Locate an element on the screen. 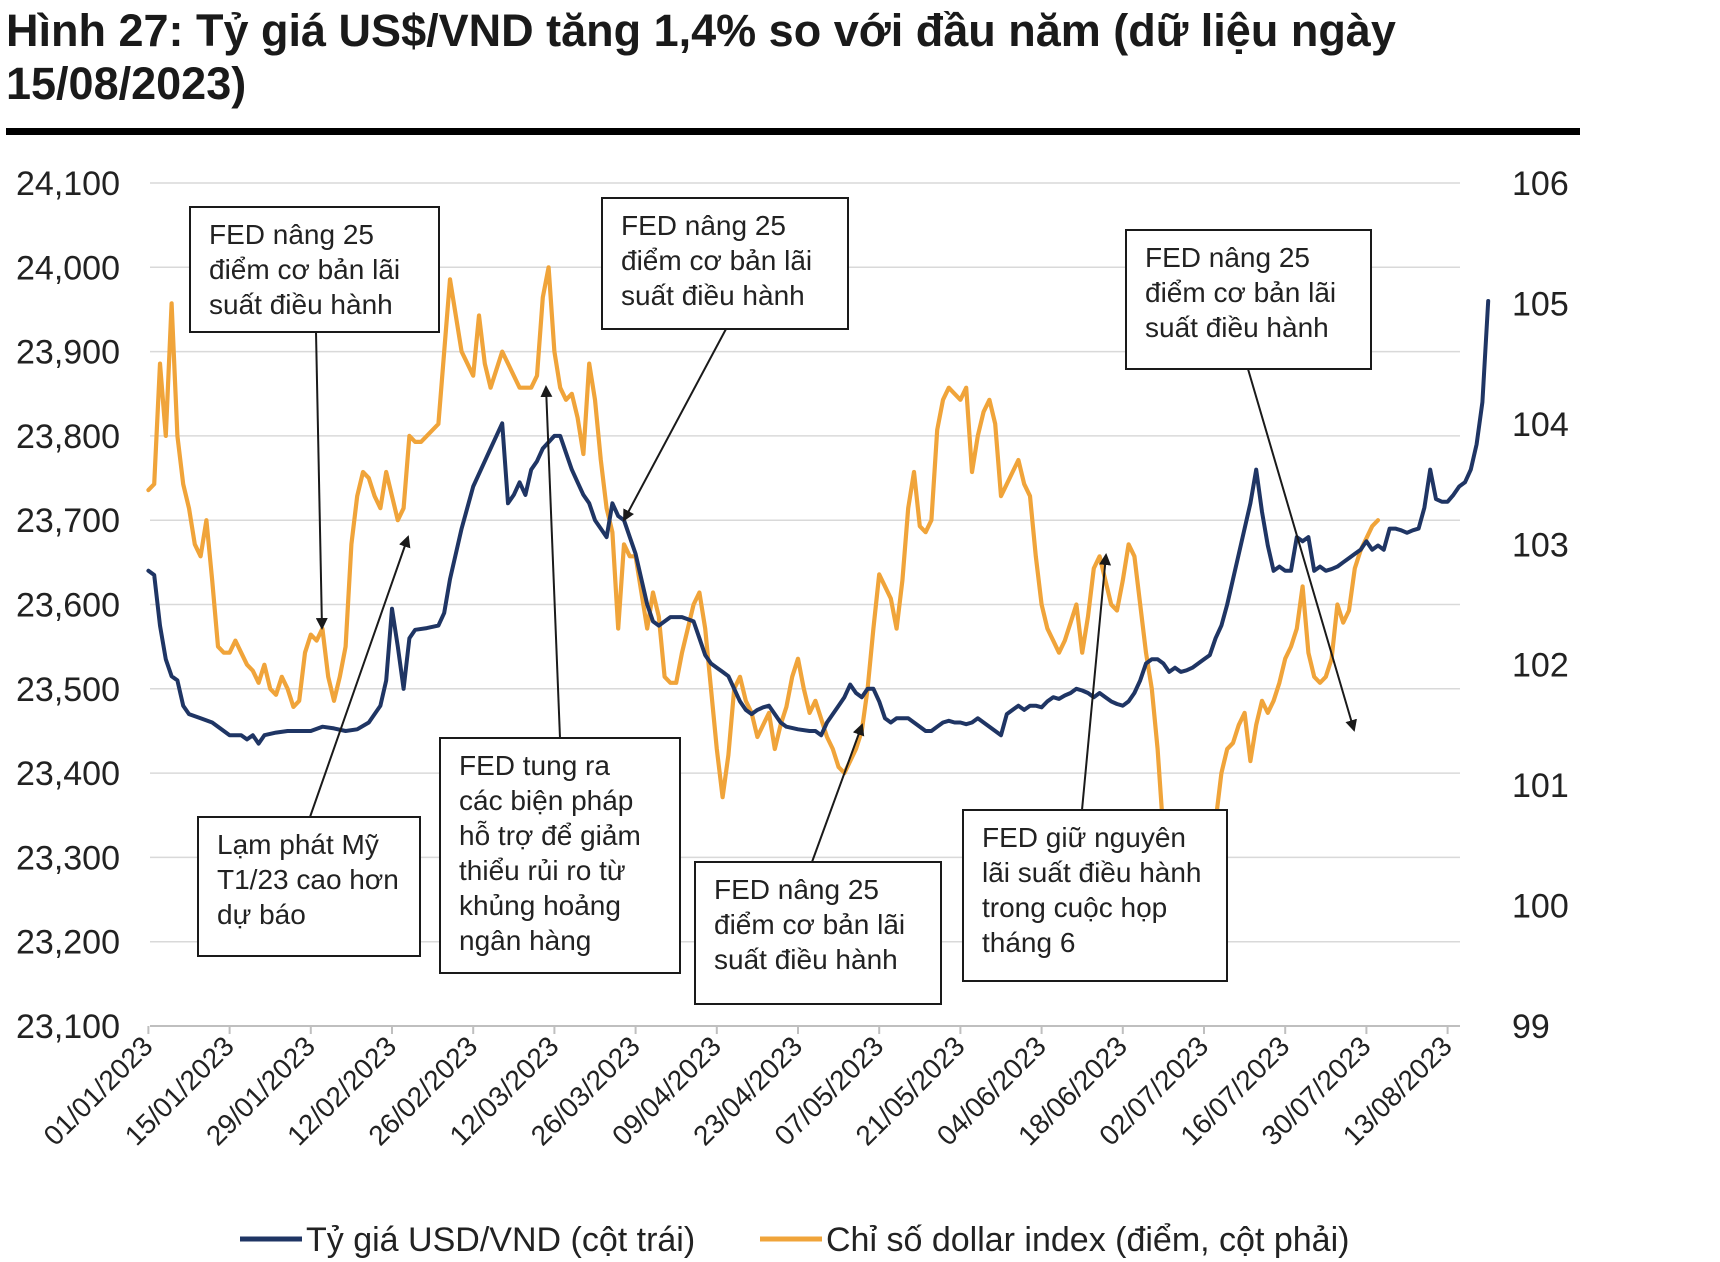 This screenshot has width=1720, height=1262. title-rule is located at coordinates (793, 131).